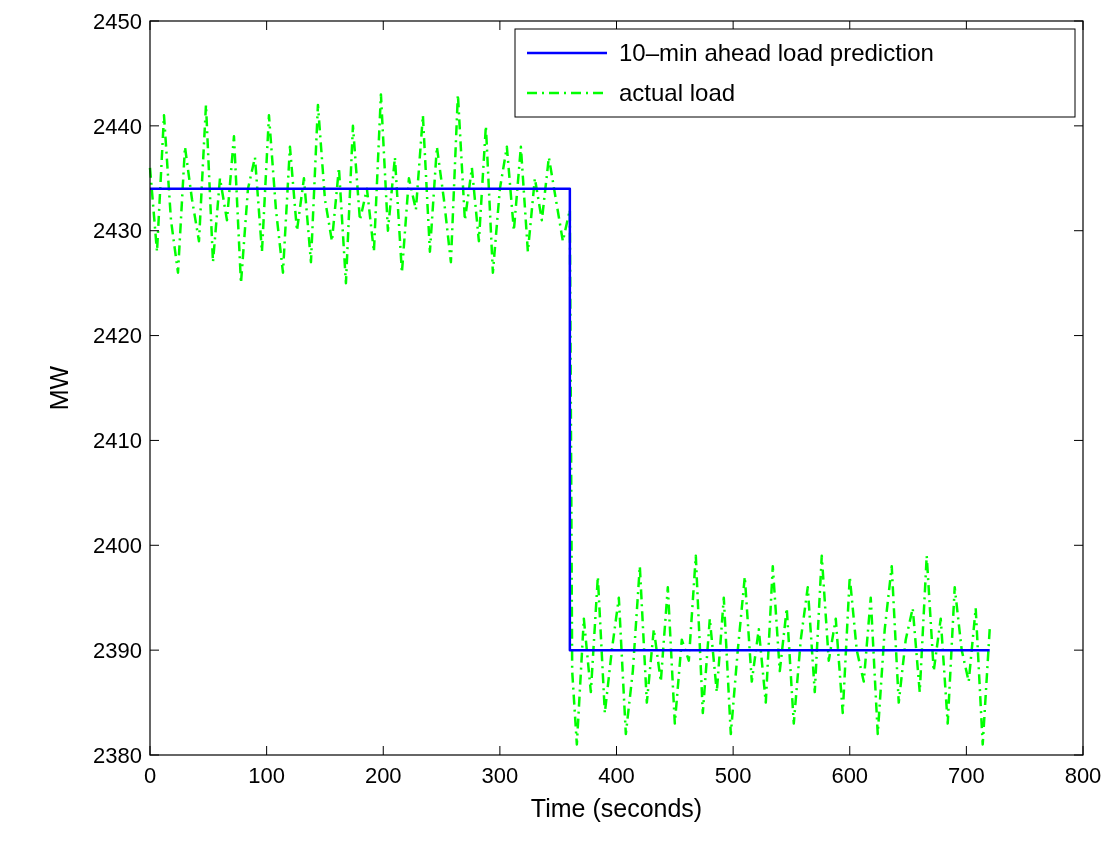 Image resolution: width=1119 pixels, height=854 pixels. I want to click on x-tick-label: 300, so click(500, 775).